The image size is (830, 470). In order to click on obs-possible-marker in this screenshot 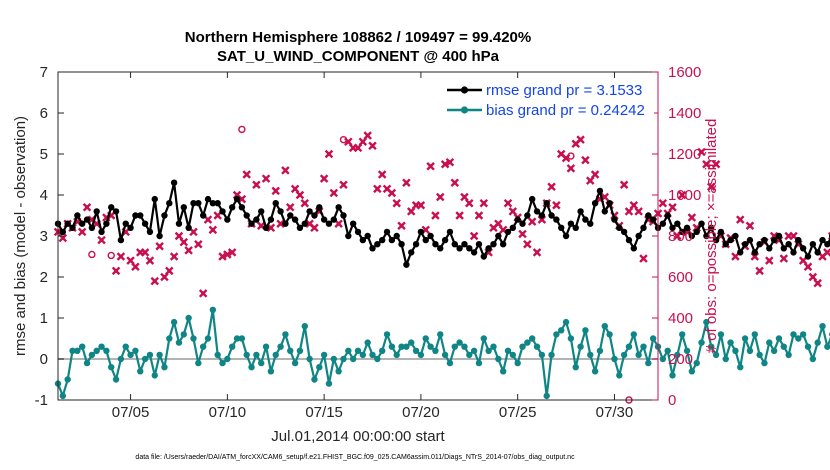, I will do `click(111, 255)`.